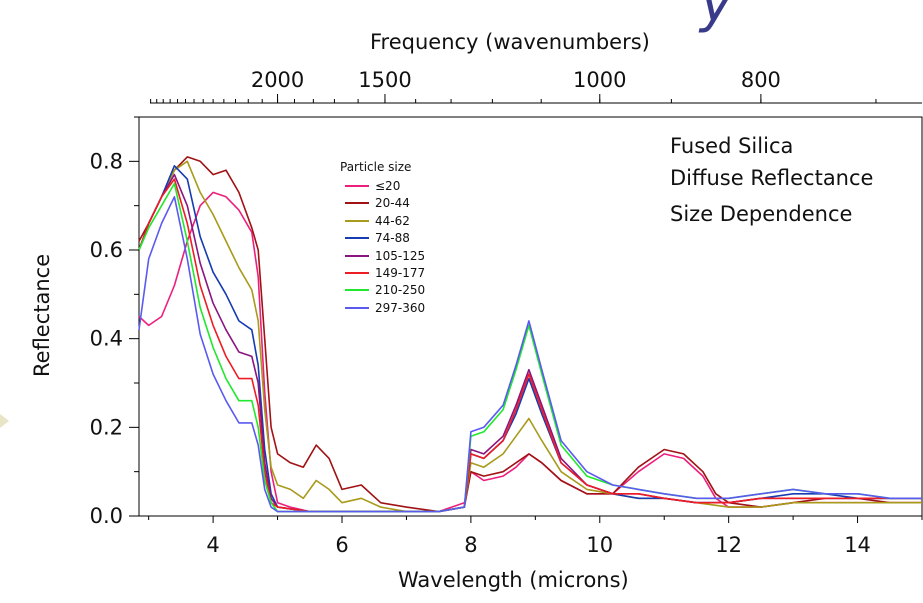 Image resolution: width=923 pixels, height=603 pixels. What do you see at coordinates (106, 516) in the screenshot?
I see `y-tick-label-0: 0.0` at bounding box center [106, 516].